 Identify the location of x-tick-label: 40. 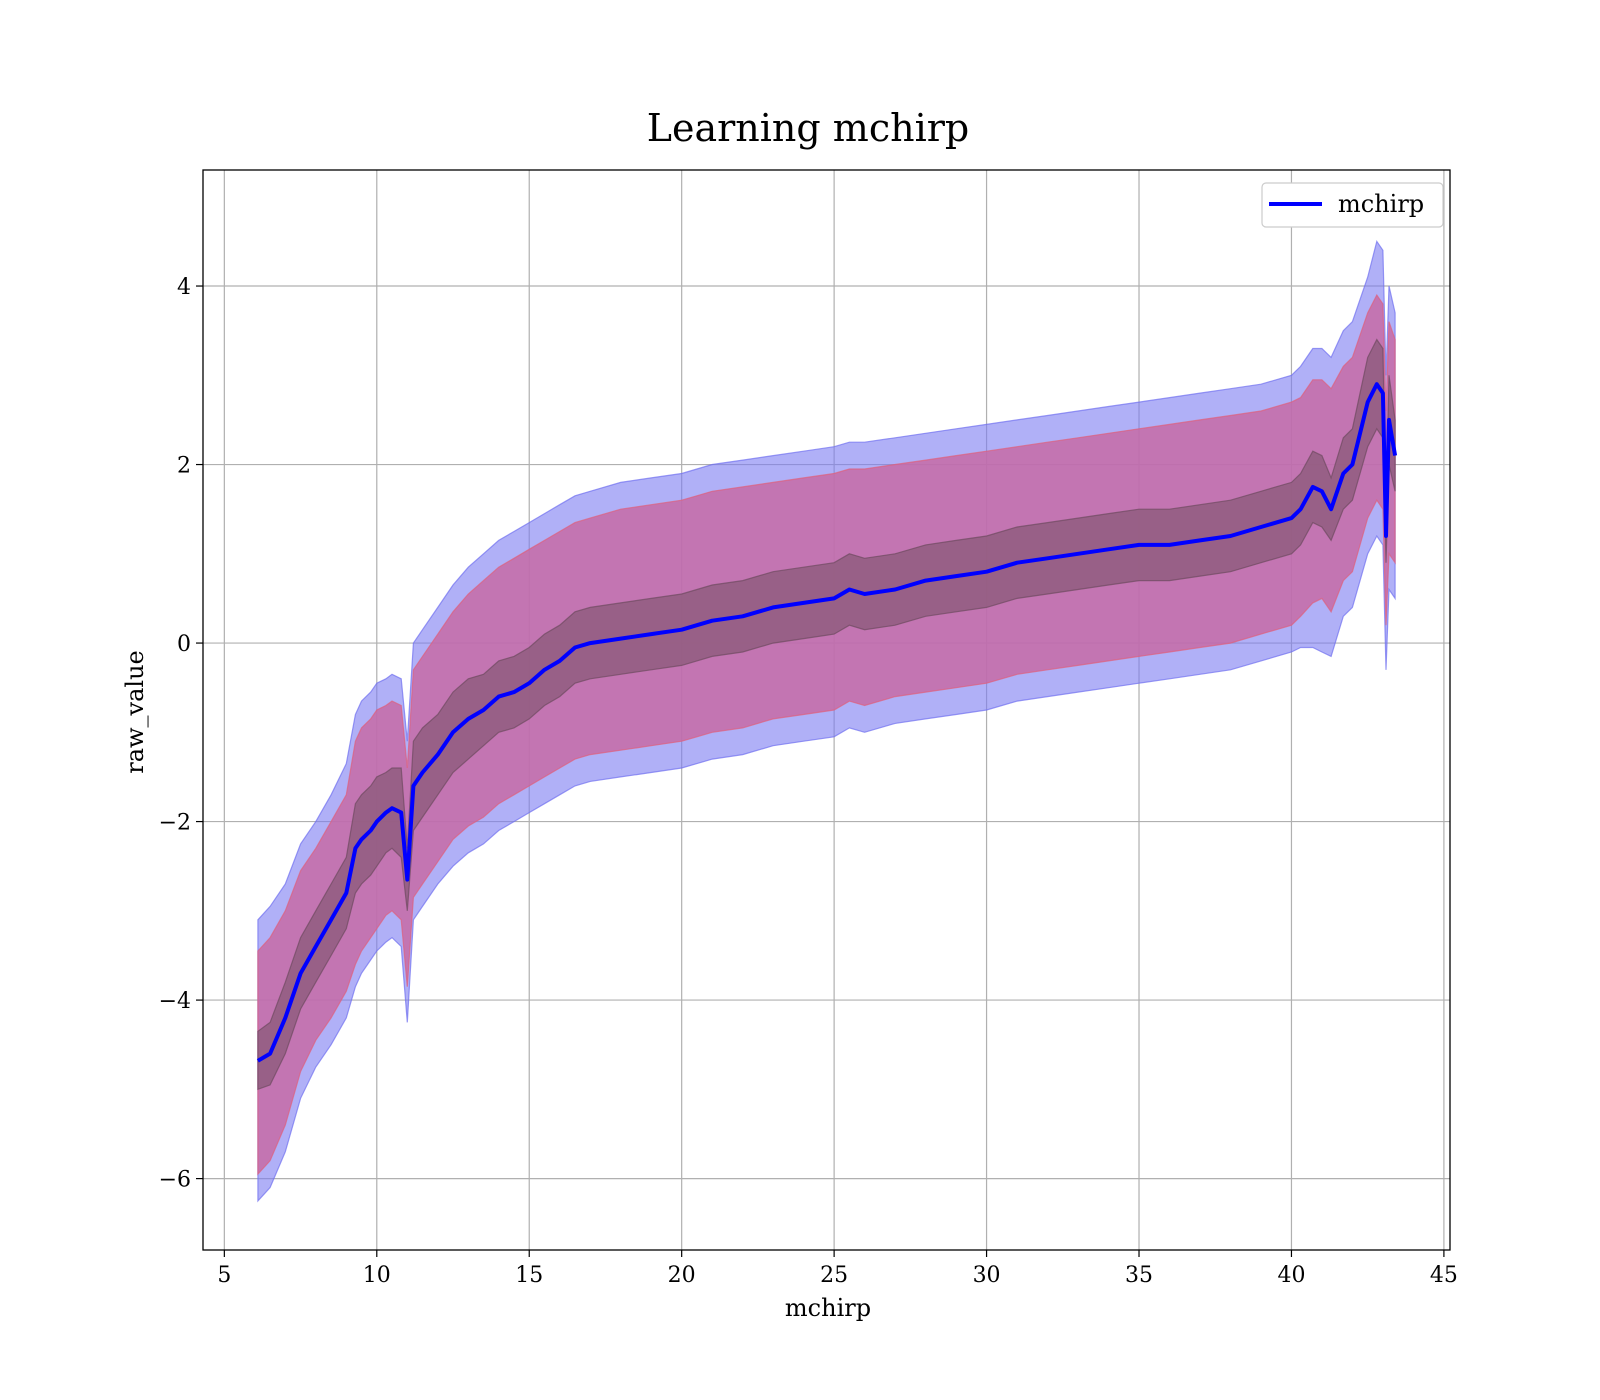
(1291, 1275).